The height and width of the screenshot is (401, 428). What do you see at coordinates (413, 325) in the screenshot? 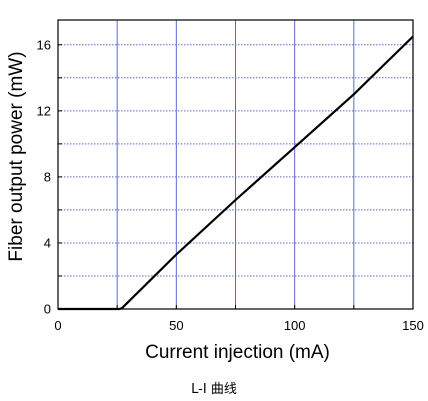
I see `x-tick-label: 150` at bounding box center [413, 325].